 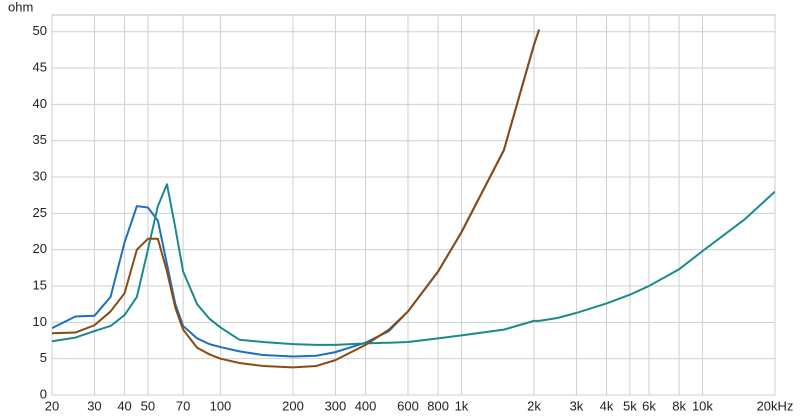 I want to click on x-tick-label: 6k, so click(x=649, y=405).